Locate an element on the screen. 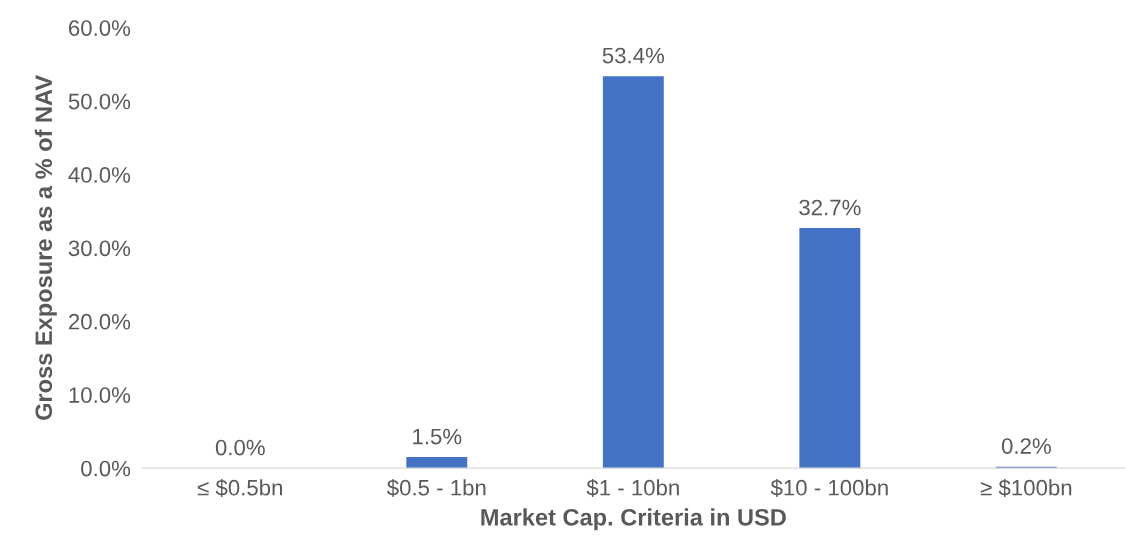 The image size is (1136, 554). data-label: 53.4% is located at coordinates (633, 55).